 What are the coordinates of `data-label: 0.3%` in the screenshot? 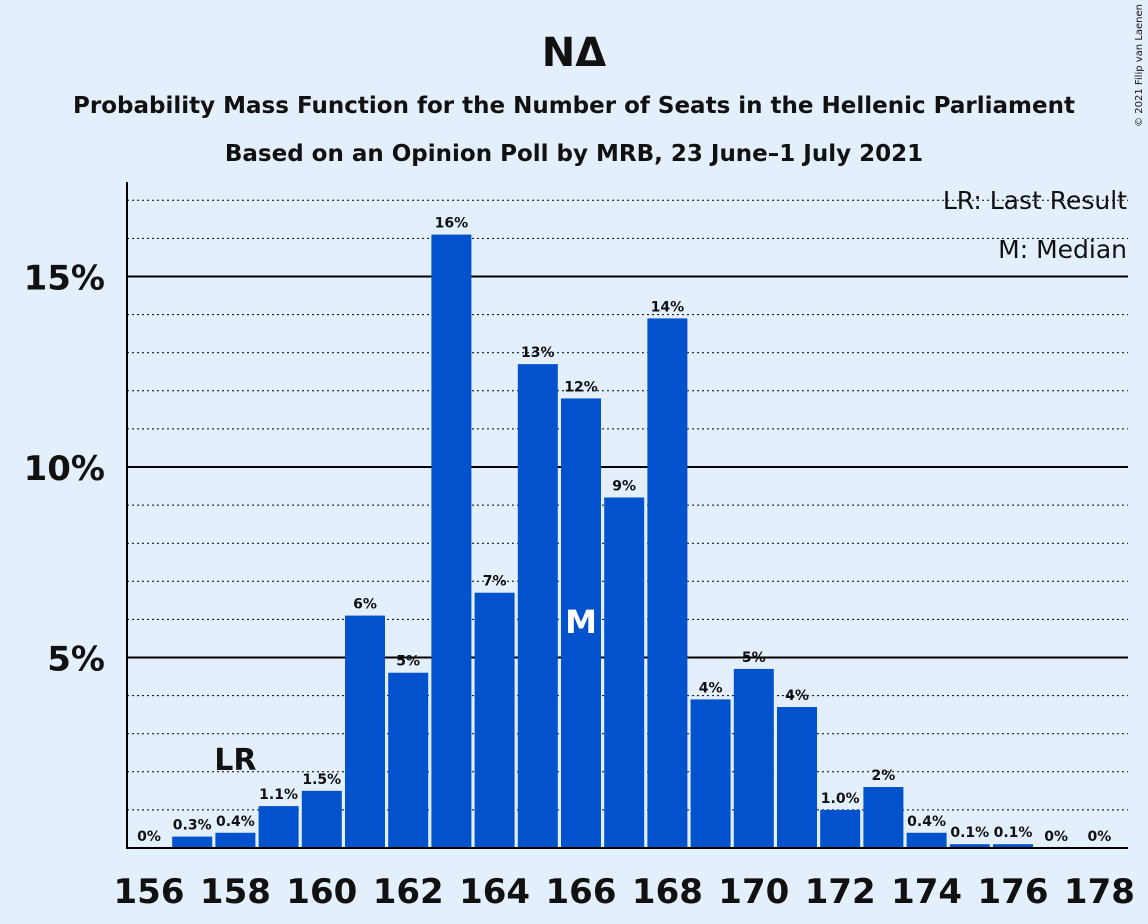 It's located at (192, 826).